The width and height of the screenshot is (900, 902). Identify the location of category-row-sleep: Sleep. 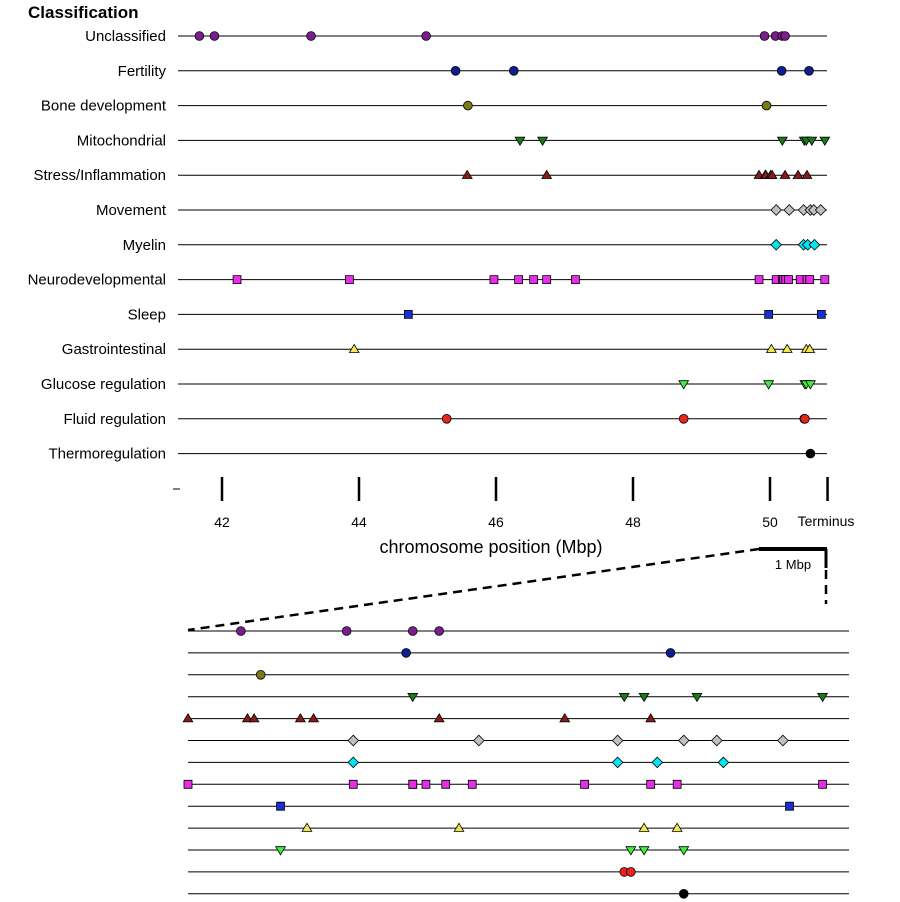
(477, 314).